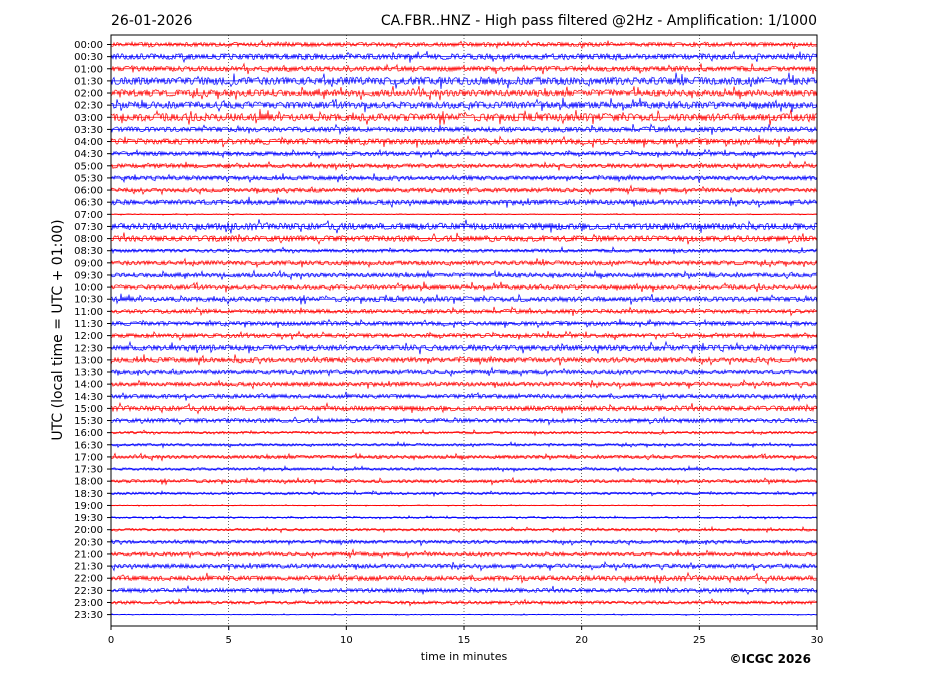  What do you see at coordinates (817, 640) in the screenshot?
I see `x-tick-label-30: 30` at bounding box center [817, 640].